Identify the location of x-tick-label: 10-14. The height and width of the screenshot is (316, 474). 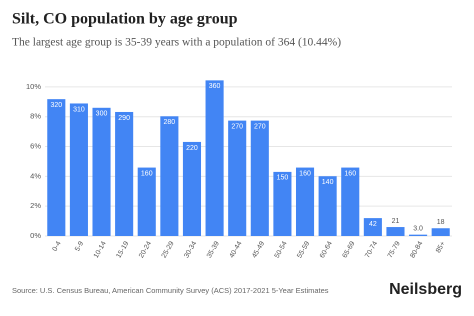
(100, 249).